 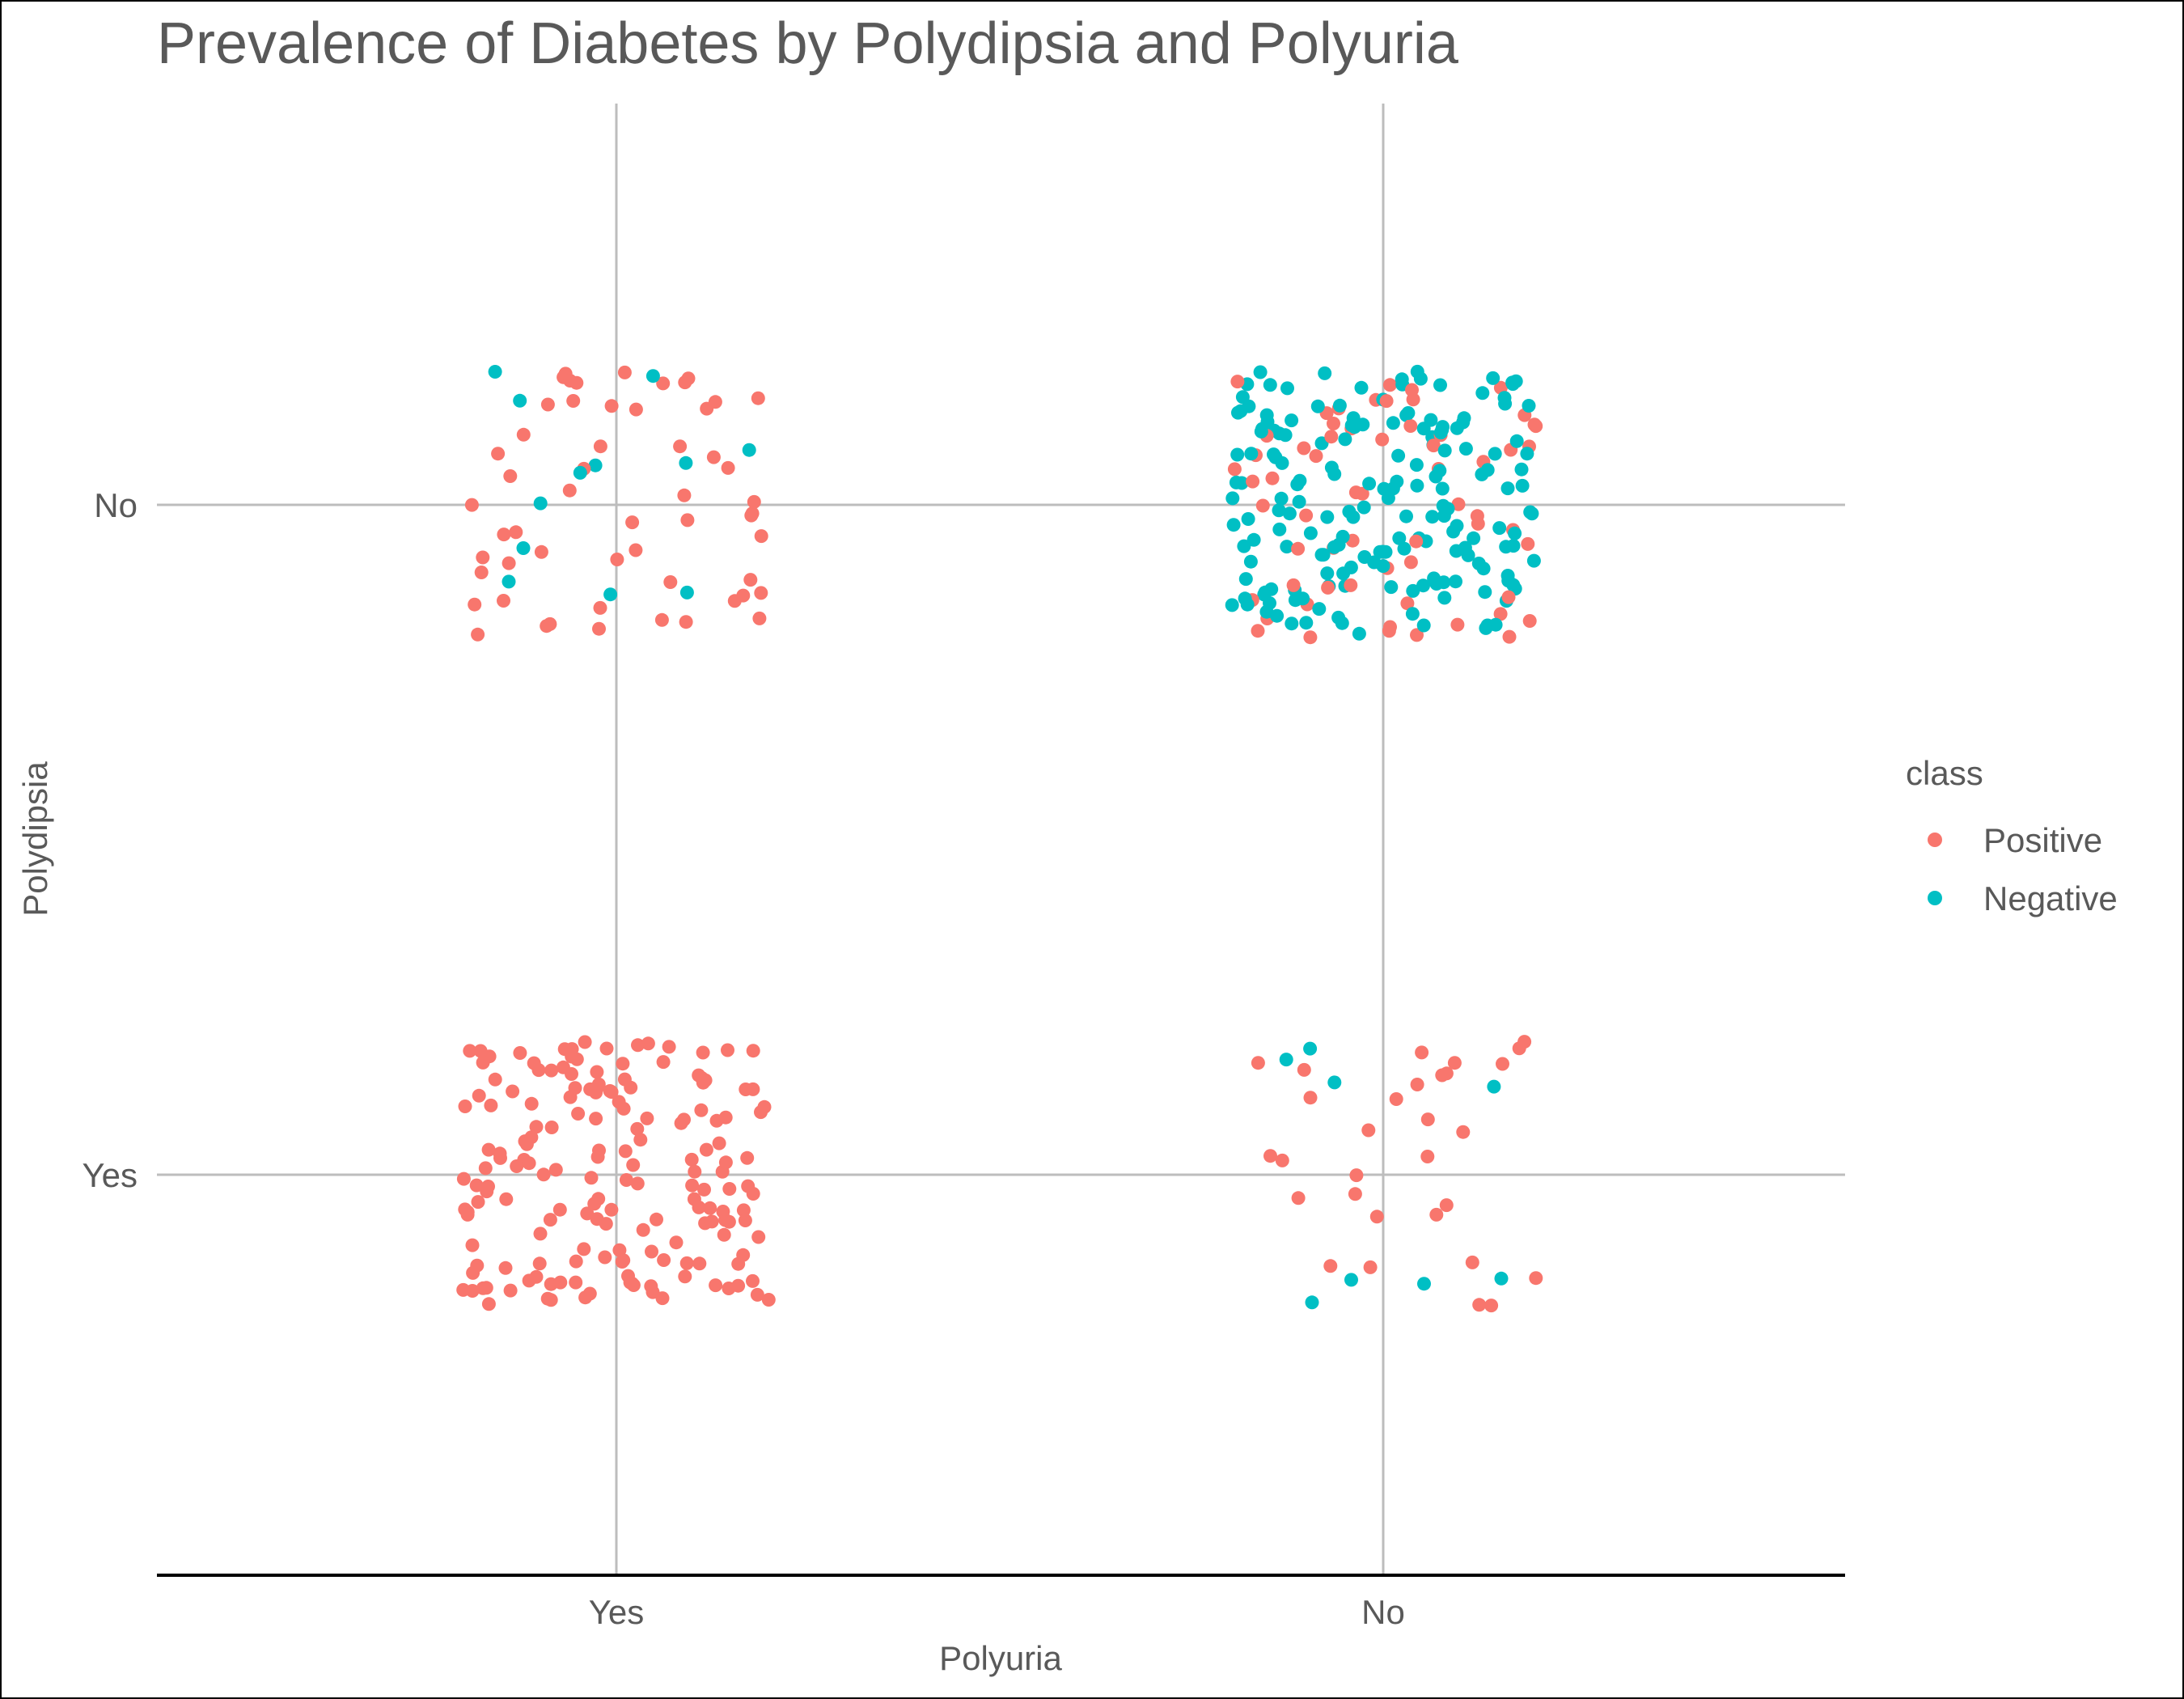 I want to click on x-tick-label: No, so click(x=1383, y=1612).